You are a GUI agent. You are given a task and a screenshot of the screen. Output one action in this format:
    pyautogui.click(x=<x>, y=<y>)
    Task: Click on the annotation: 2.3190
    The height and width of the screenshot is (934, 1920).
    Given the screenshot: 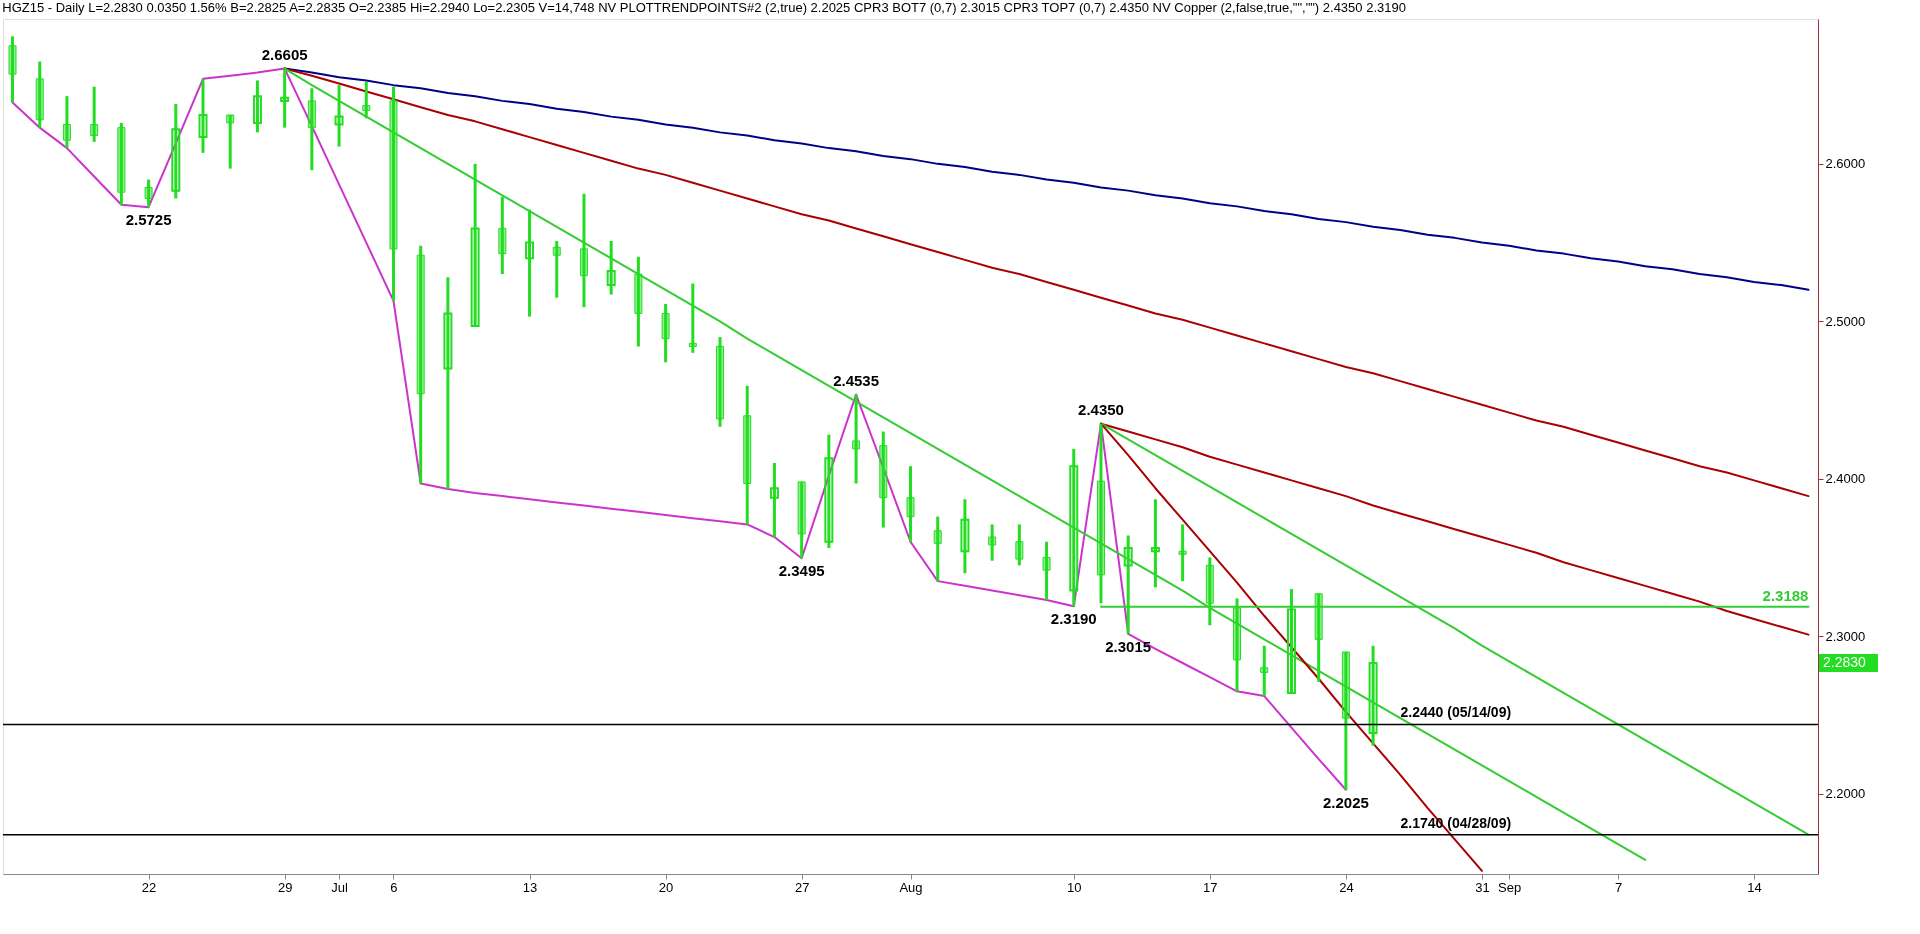 What is the action you would take?
    pyautogui.click(x=1073, y=619)
    